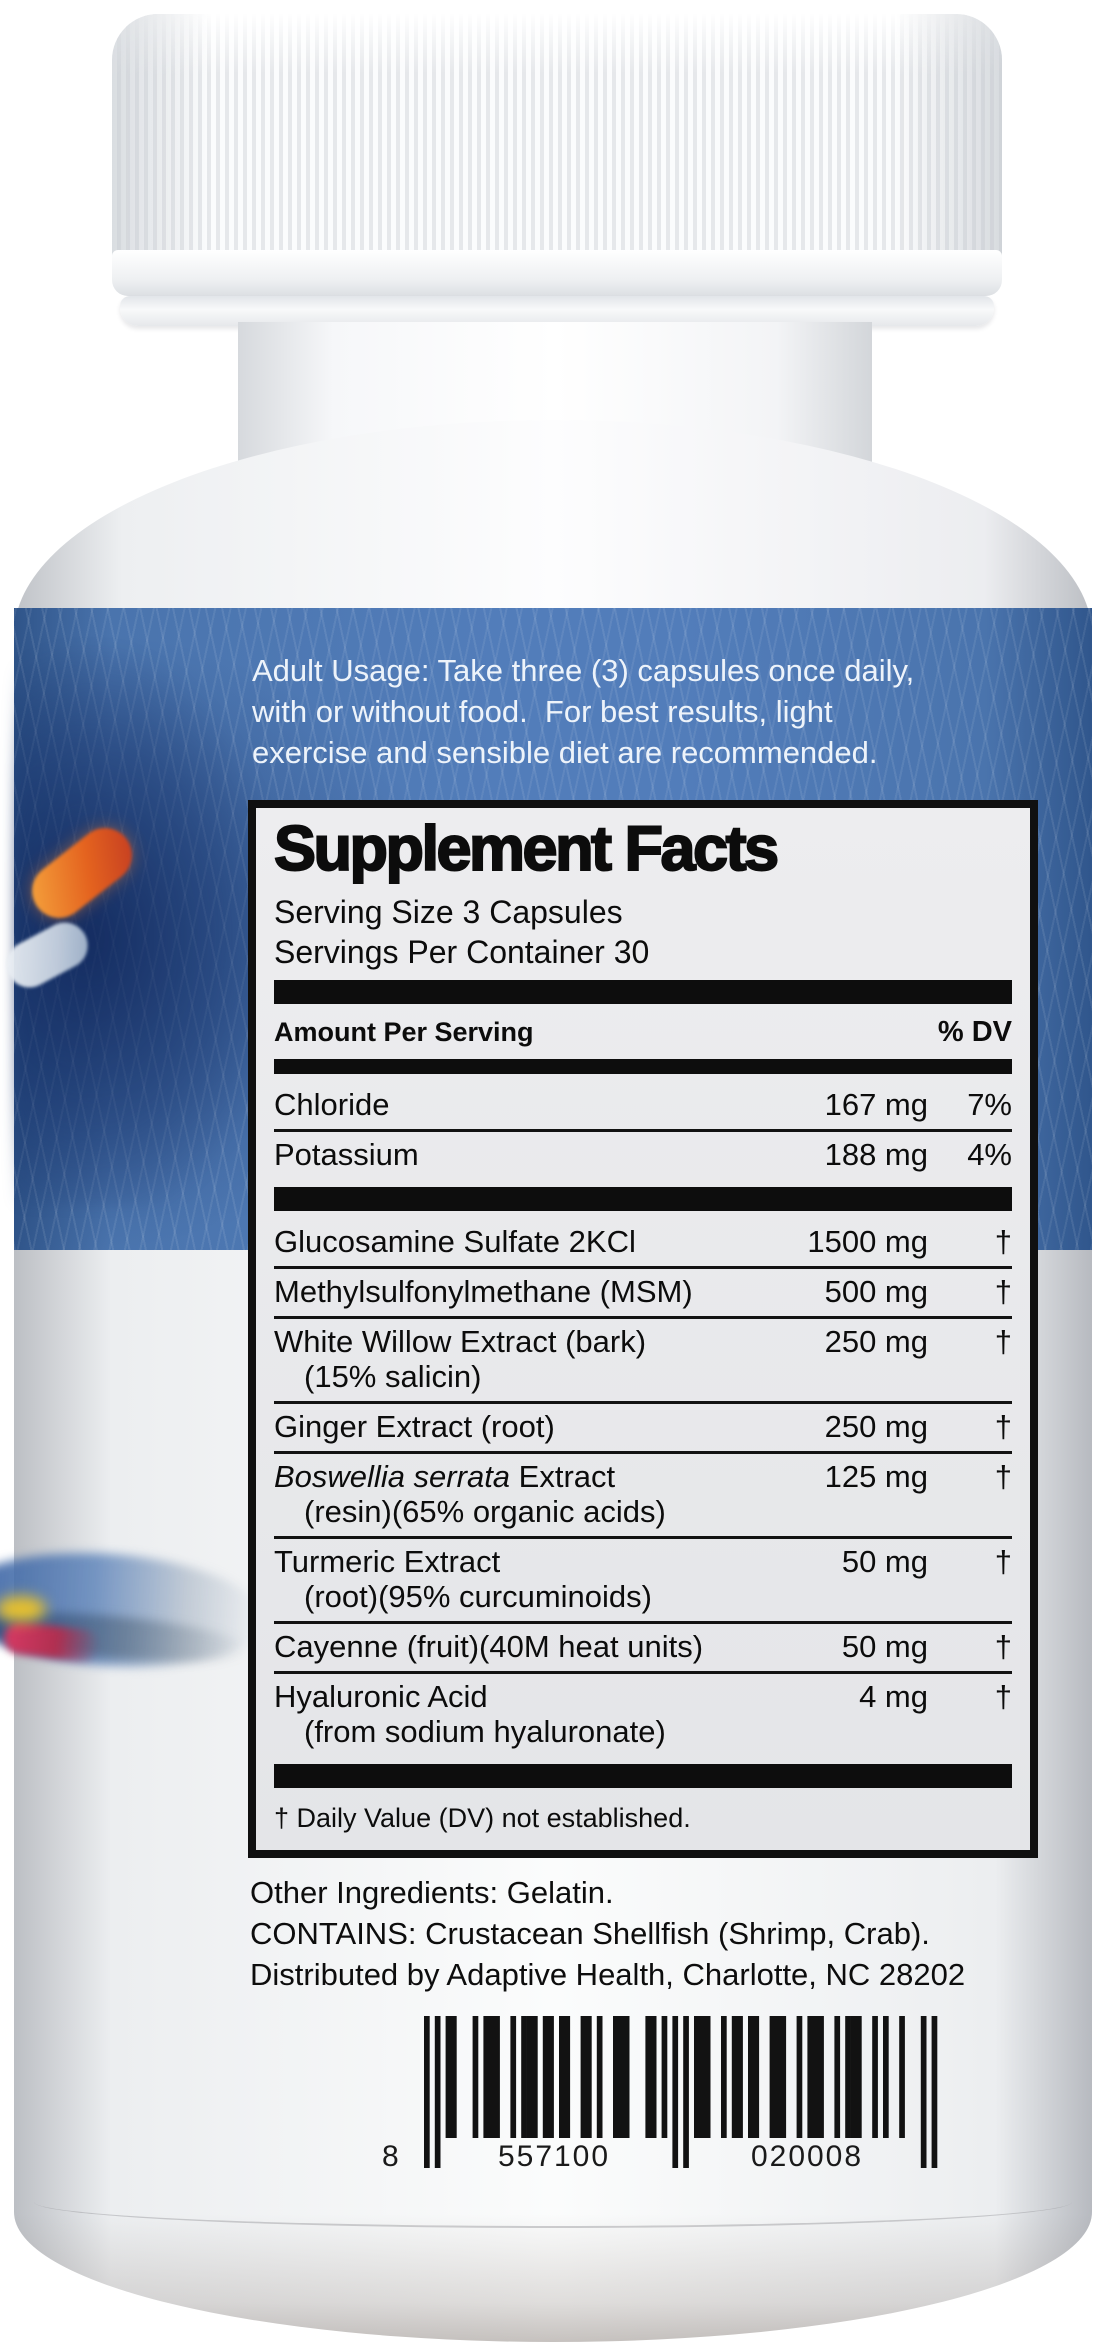 Image resolution: width=1107 pixels, height=2350 pixels. I want to click on supplement-row: Methylsulfonylmethane (MSM) 500 mg †, so click(643, 1294).